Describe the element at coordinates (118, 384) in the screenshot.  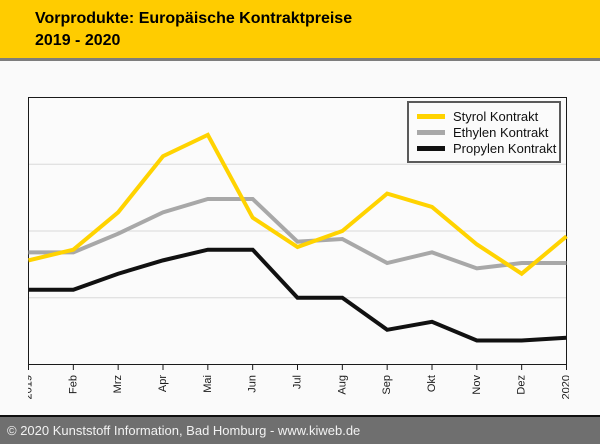
I see `x-tick-label: Mrz` at that location.